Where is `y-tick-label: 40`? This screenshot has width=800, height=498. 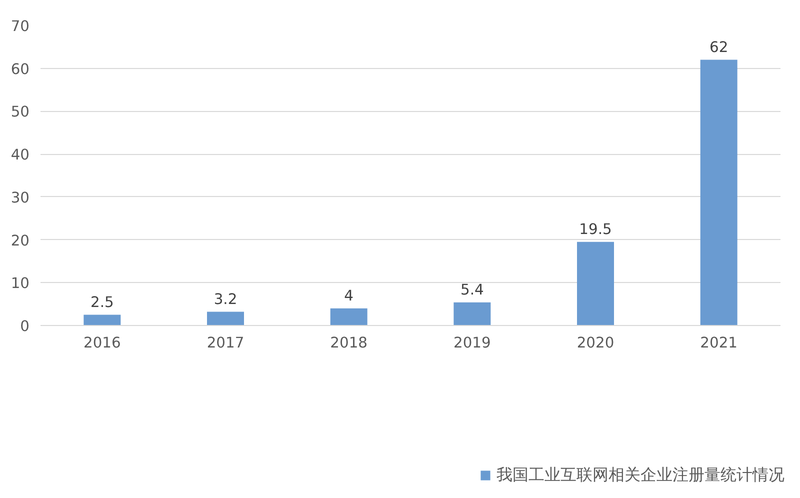 y-tick-label: 40 is located at coordinates (20, 155).